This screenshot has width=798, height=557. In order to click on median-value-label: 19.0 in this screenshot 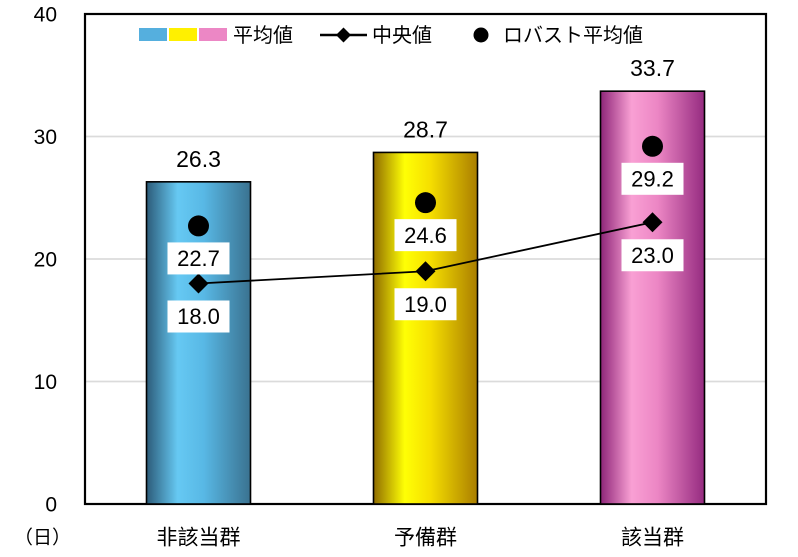, I will do `click(425, 304)`.